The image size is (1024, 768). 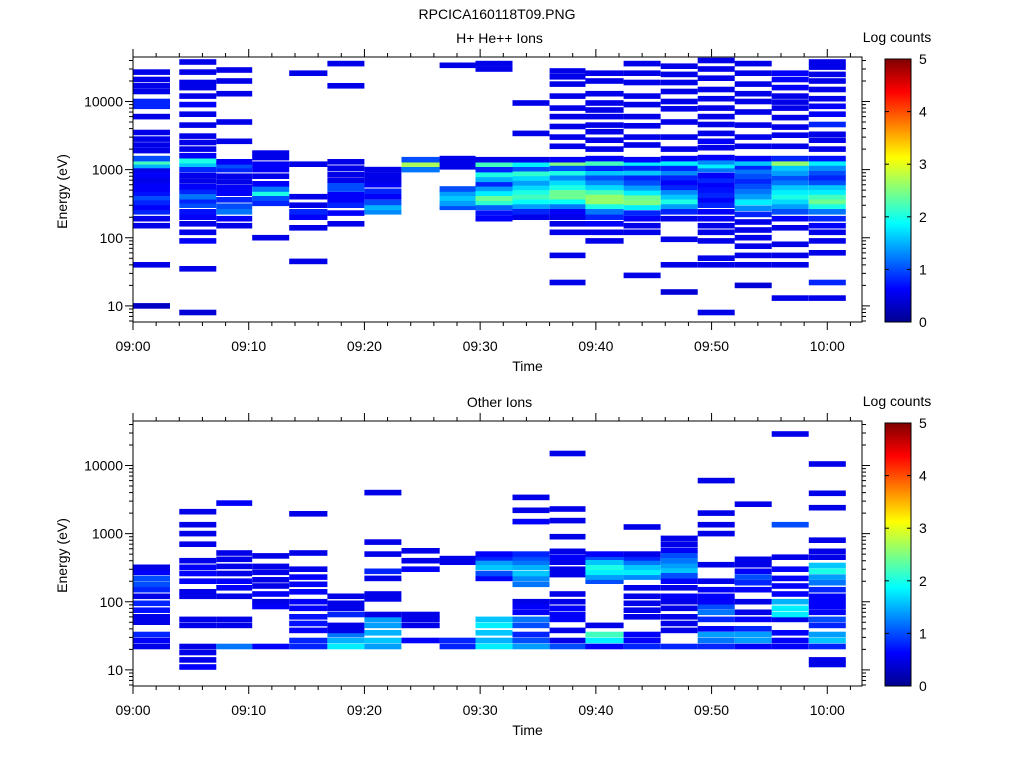 I want to click on colorbar-tick-label: 2, so click(x=923, y=581).